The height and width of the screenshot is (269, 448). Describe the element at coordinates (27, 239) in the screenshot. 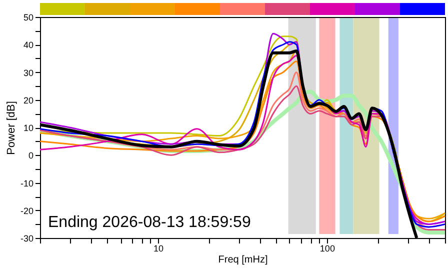

I see `y-tick-label: -30` at that location.